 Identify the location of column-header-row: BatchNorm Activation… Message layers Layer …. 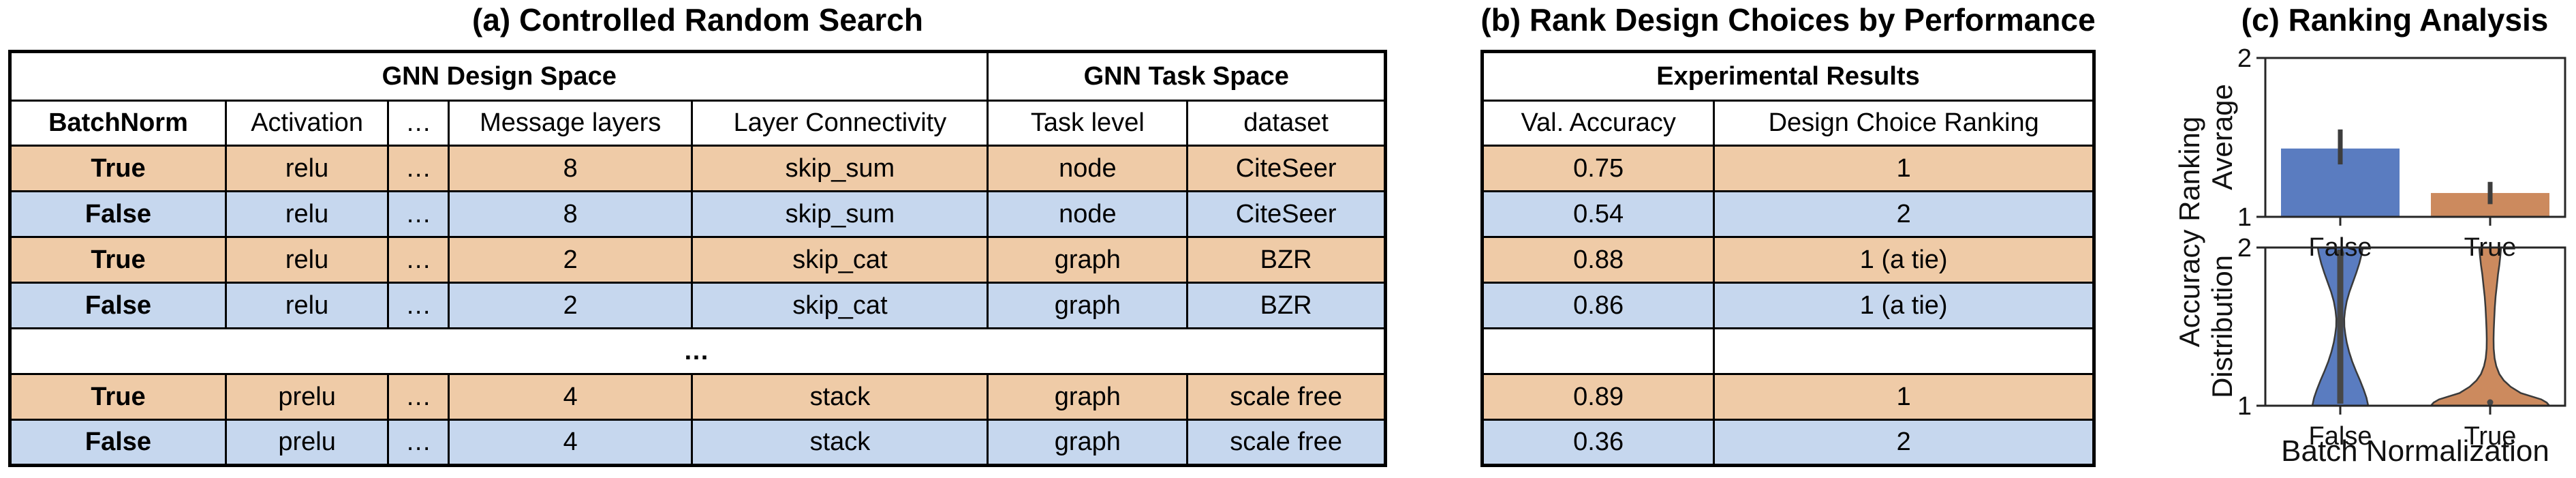
(697, 124).